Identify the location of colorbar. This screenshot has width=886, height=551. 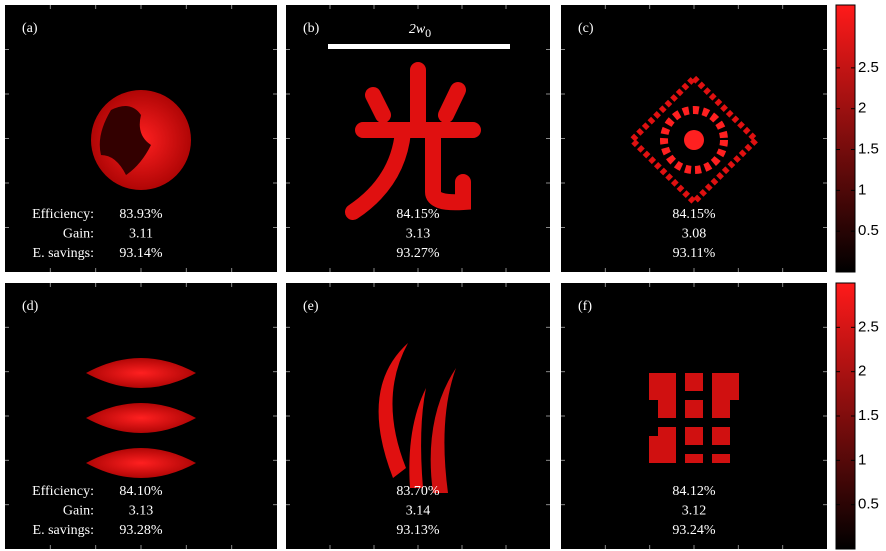
(845, 138).